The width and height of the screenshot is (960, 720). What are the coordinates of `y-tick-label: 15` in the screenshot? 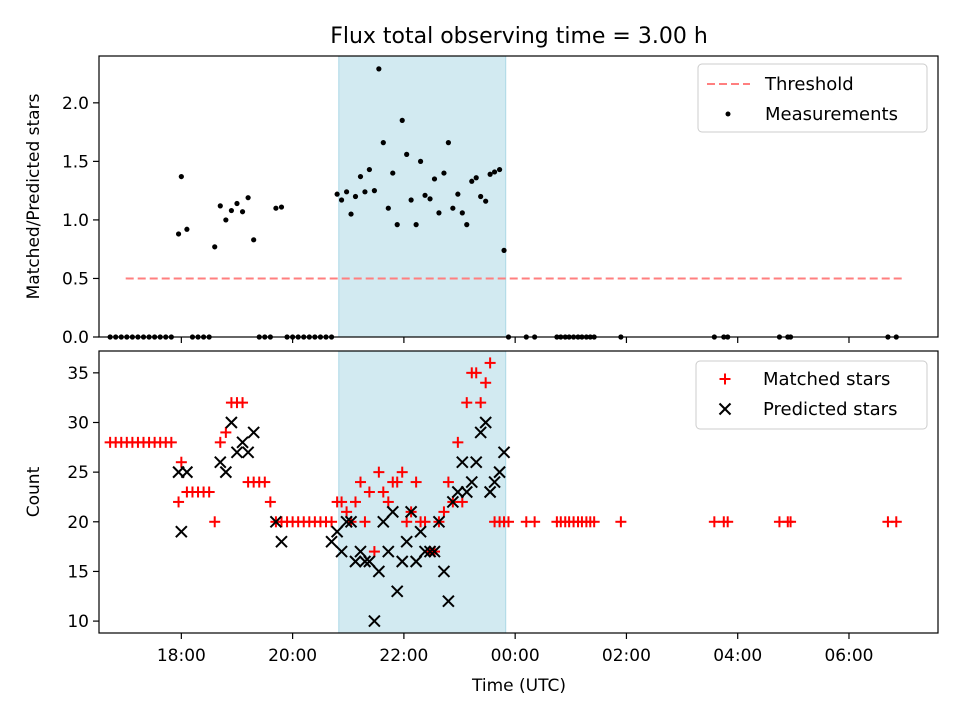 It's located at (78, 572).